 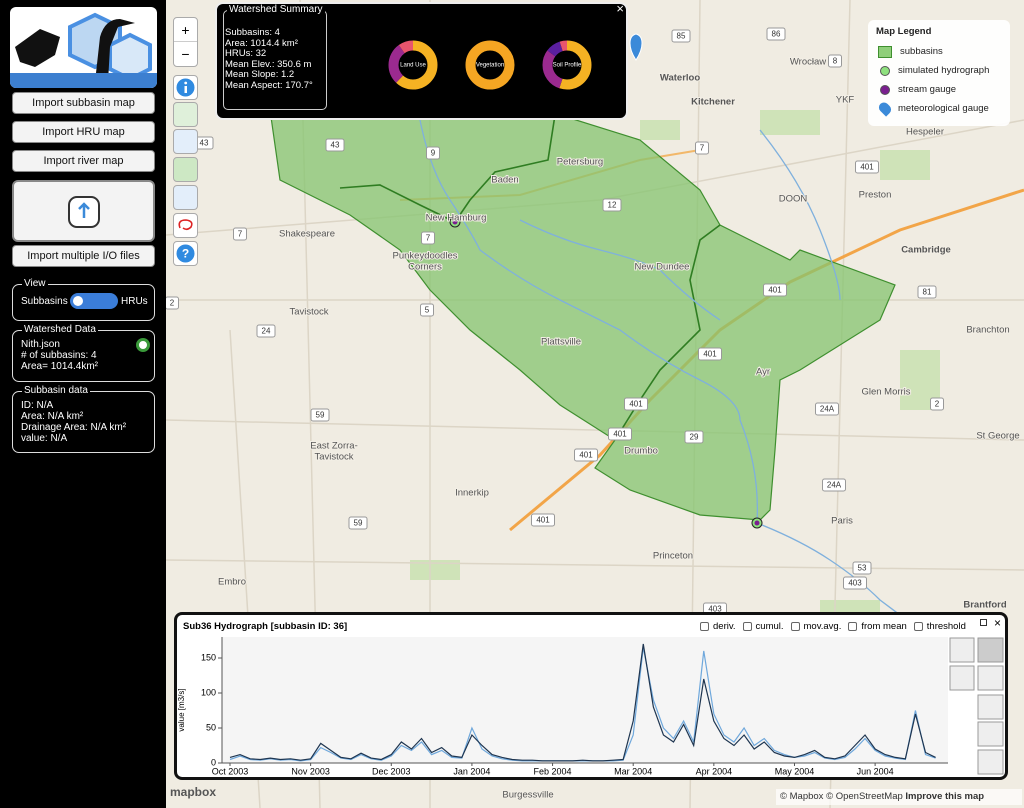 I want to click on option-checkbox: deriv., so click(x=718, y=626).